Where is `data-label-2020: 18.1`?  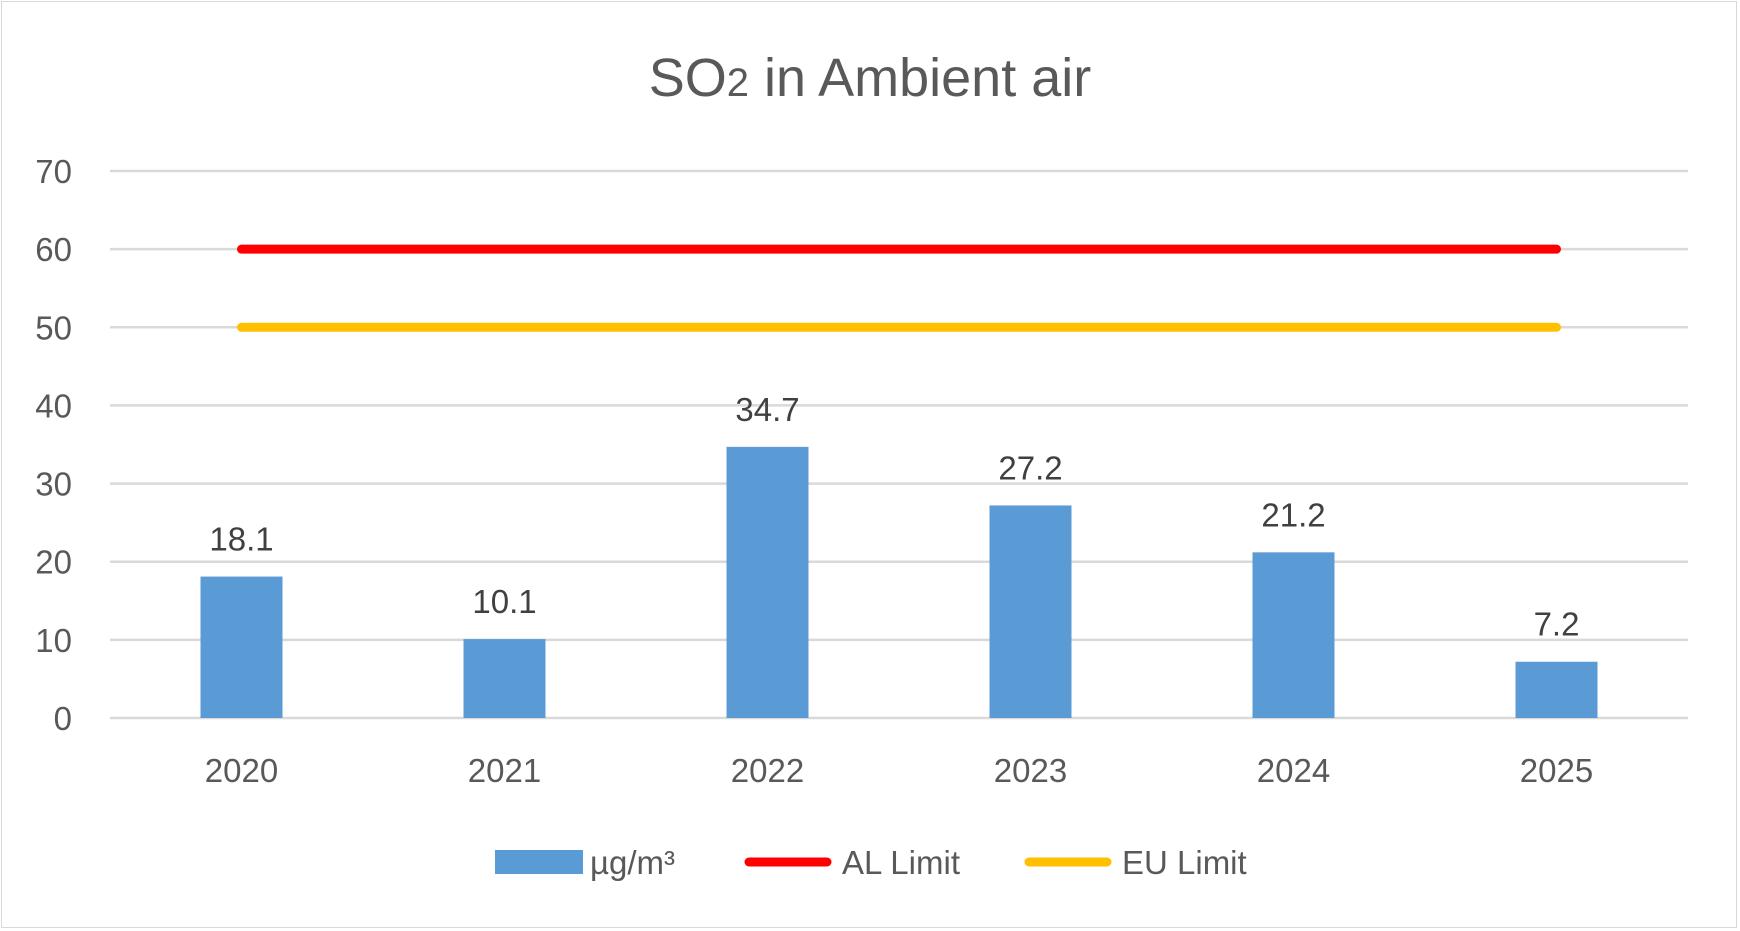
data-label-2020: 18.1 is located at coordinates (241, 539).